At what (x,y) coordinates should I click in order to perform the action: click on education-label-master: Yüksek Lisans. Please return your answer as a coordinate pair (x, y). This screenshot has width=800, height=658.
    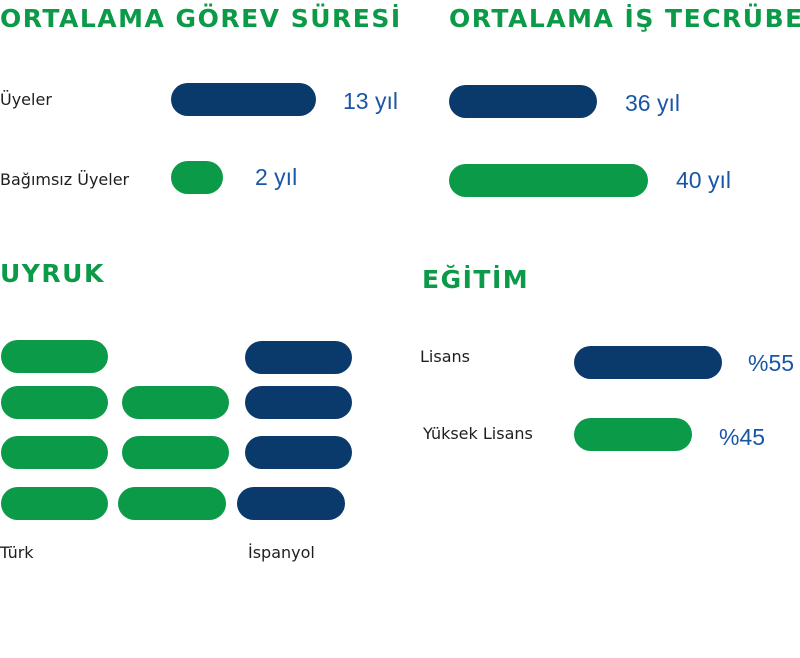
    Looking at the image, I should click on (478, 433).